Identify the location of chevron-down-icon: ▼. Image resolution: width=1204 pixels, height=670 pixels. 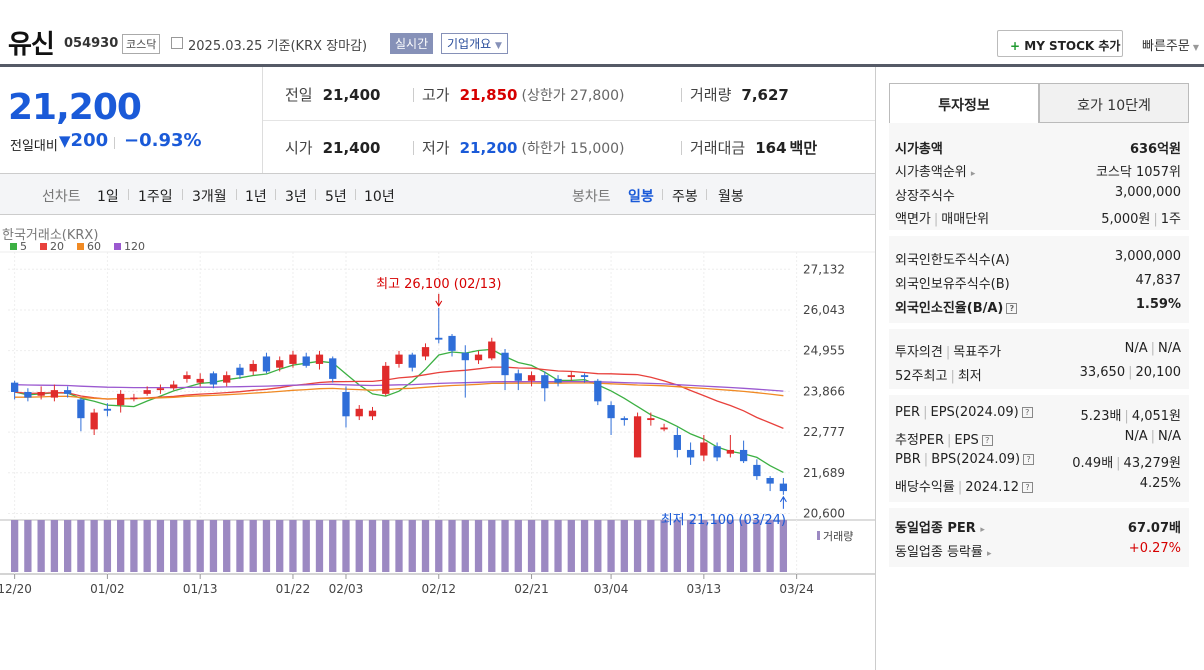
(1195, 47).